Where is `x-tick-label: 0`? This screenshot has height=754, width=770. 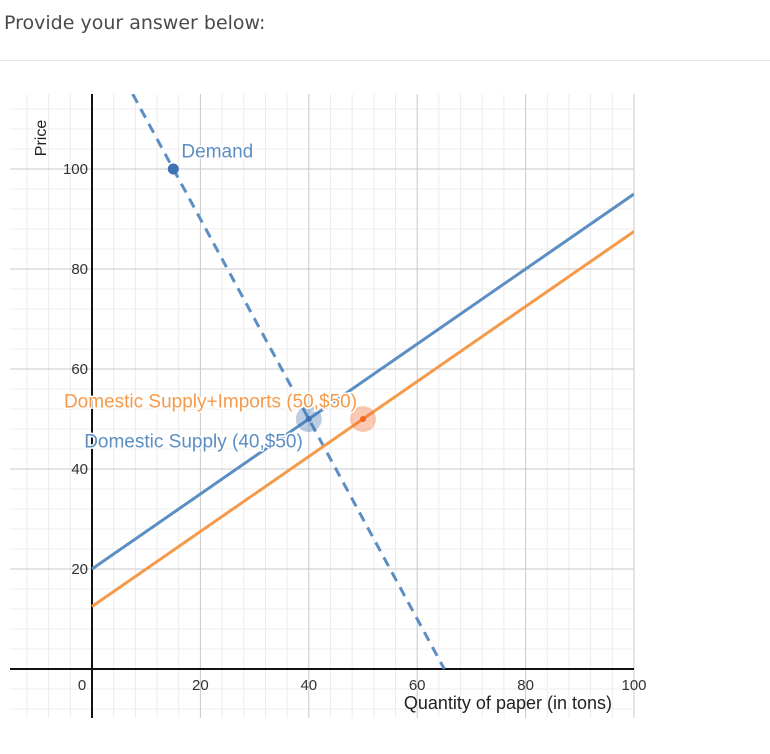
x-tick-label: 0 is located at coordinates (82, 685).